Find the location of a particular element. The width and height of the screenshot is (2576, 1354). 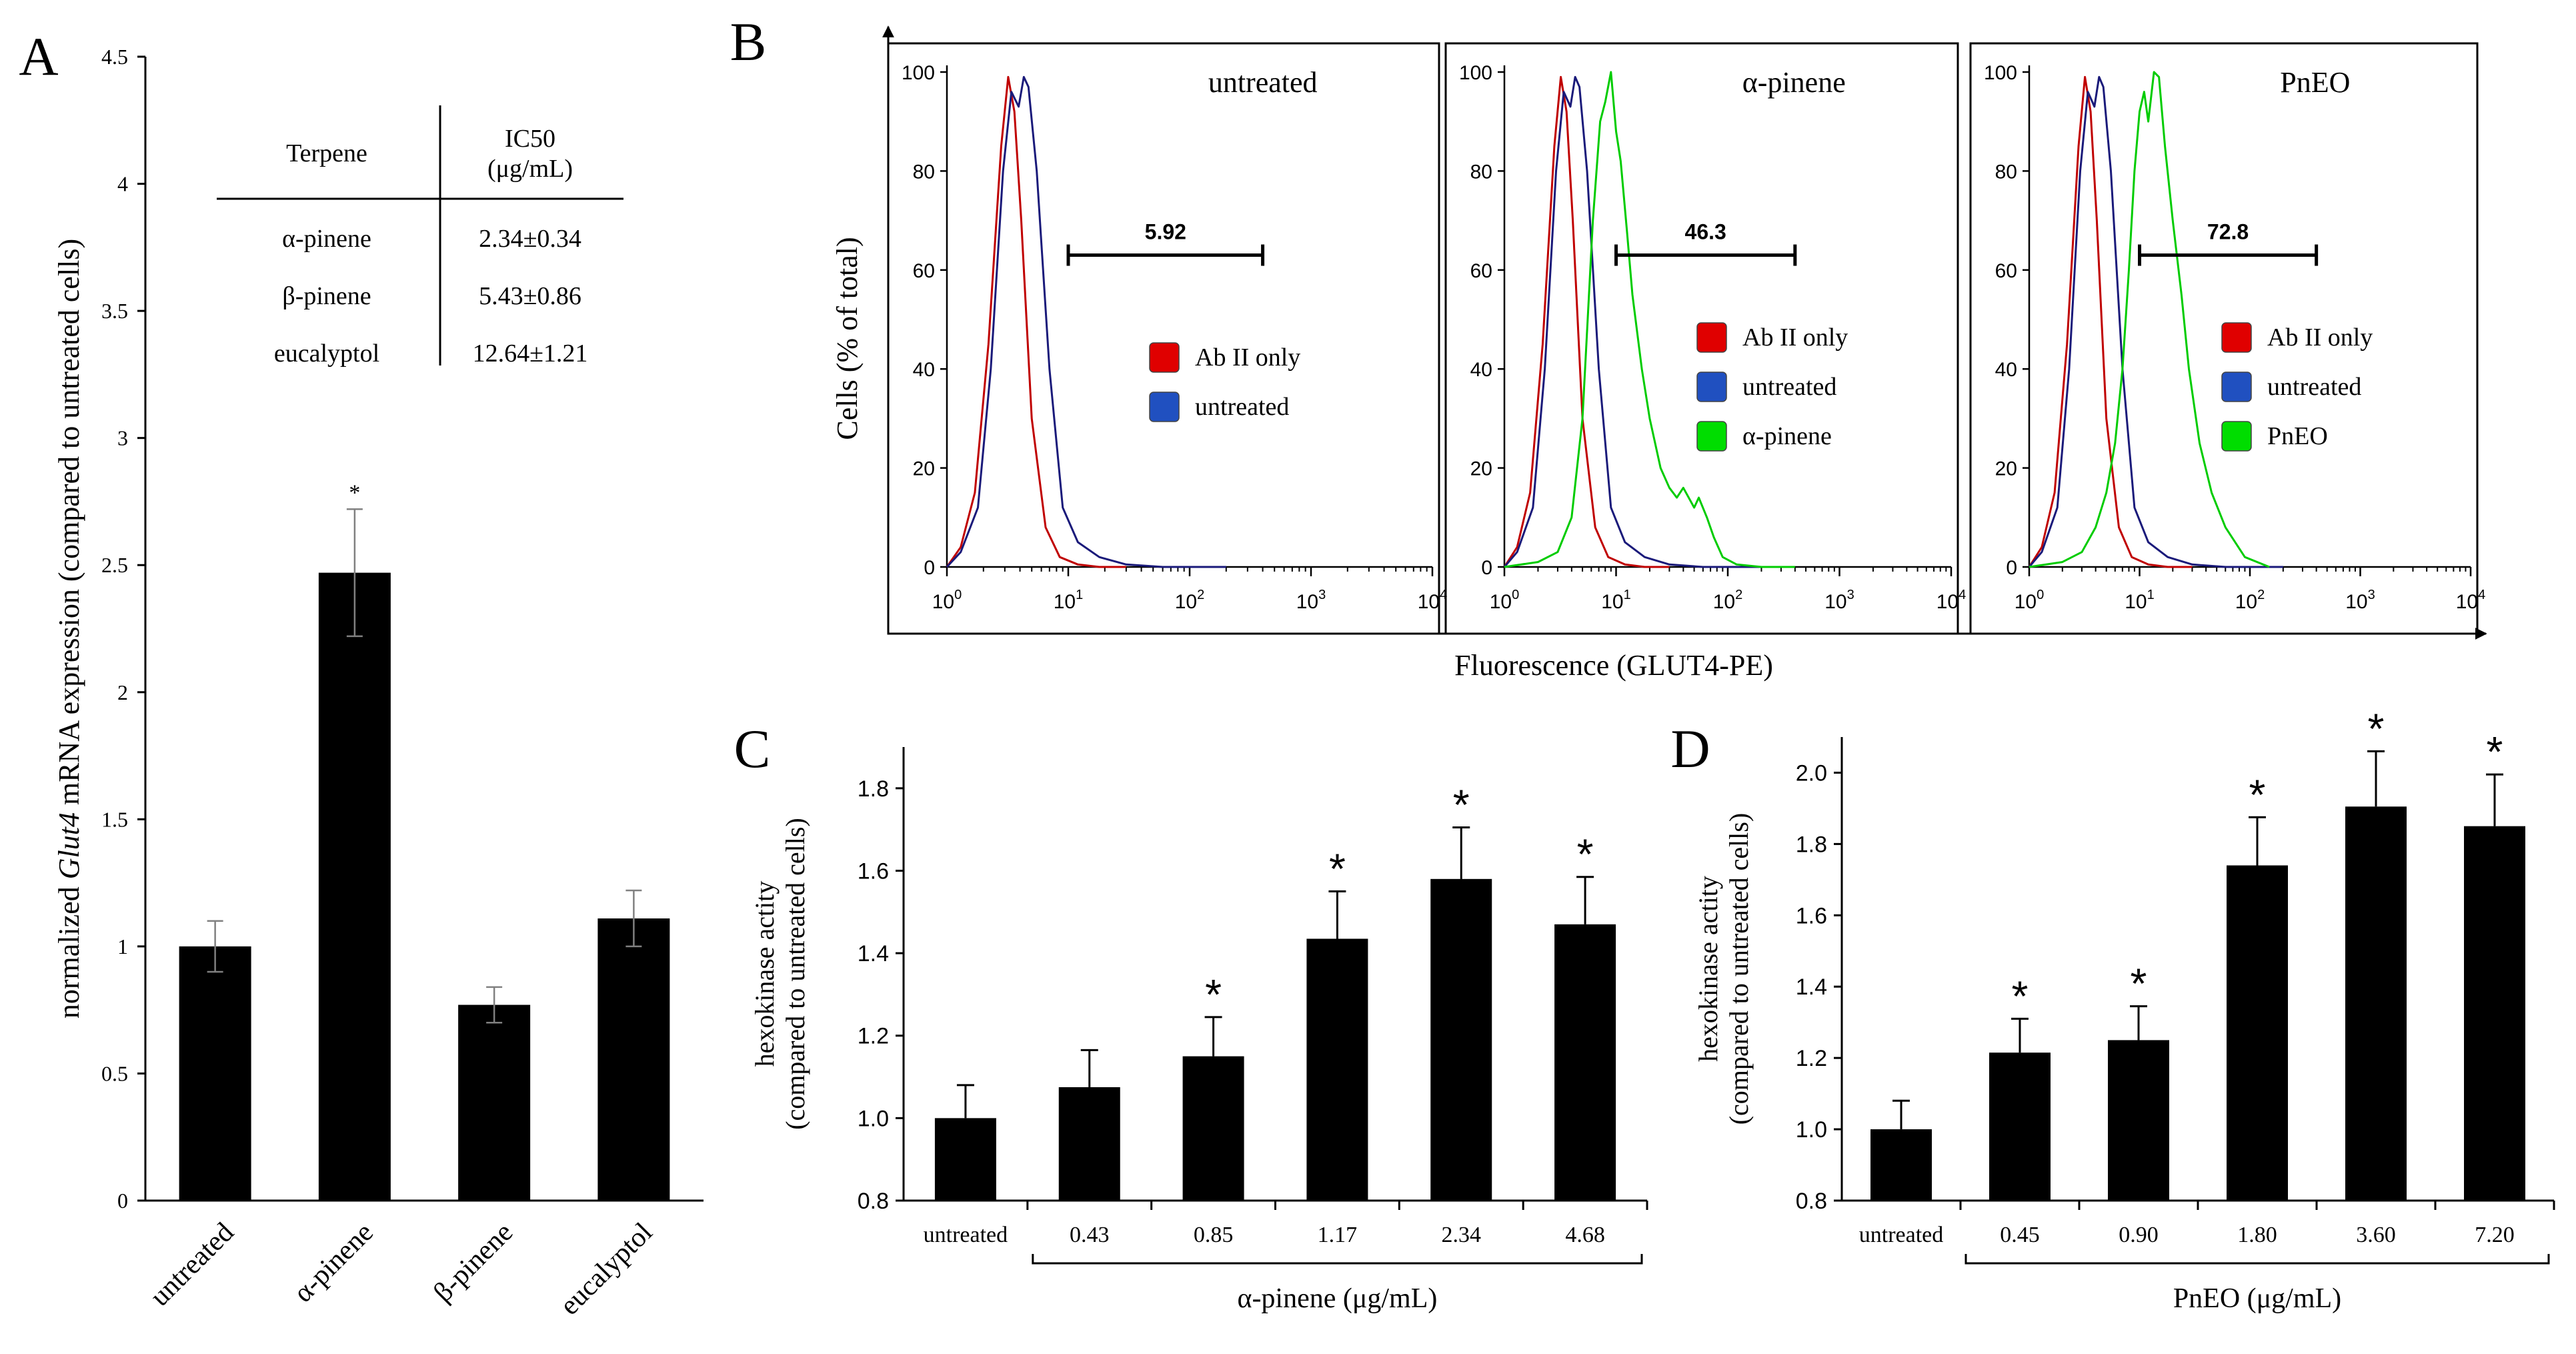

x-tick-label: 2.34 is located at coordinates (1462, 1235).